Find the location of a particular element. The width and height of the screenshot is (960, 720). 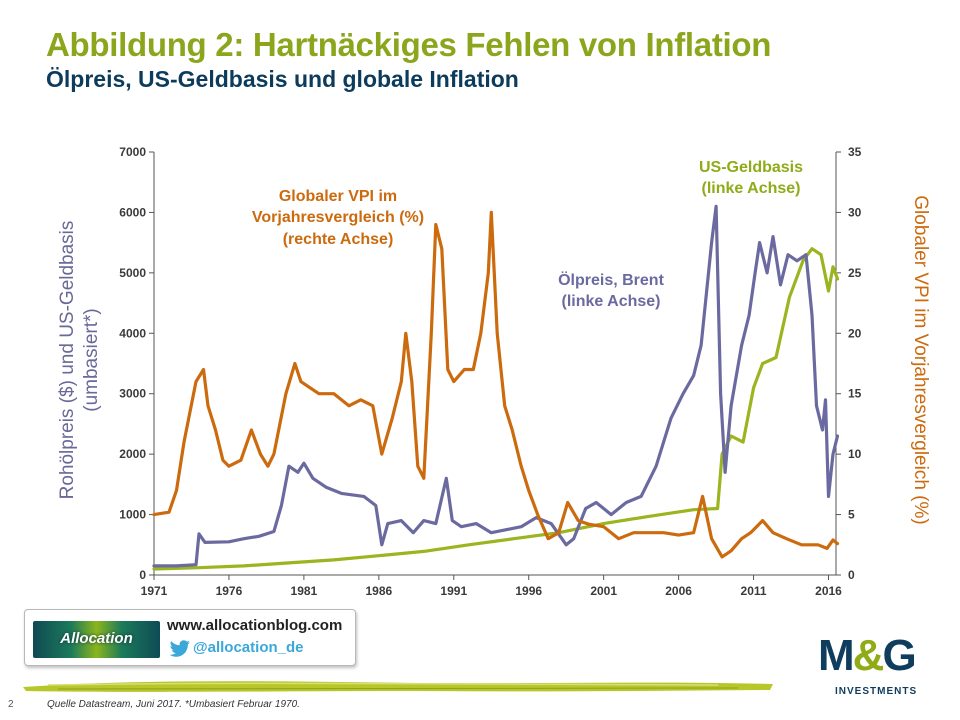

x-tick-label: 1991 is located at coordinates (453, 591).